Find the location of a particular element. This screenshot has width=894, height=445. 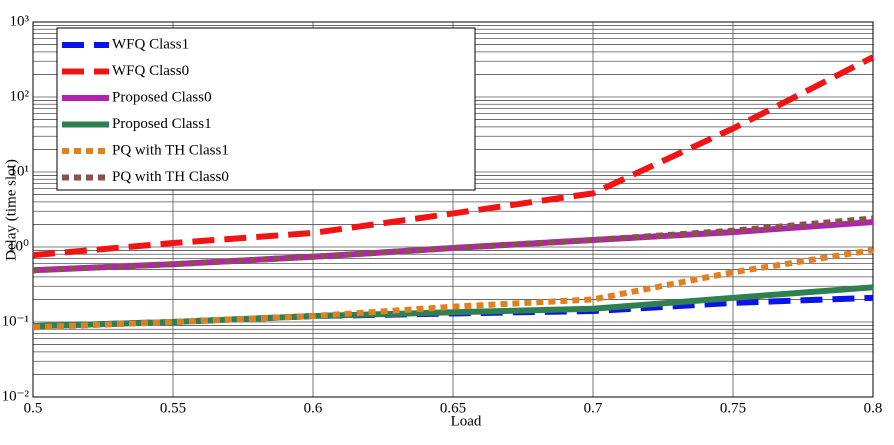

y-tick-label: 10⁻¹ is located at coordinates (15, 321).